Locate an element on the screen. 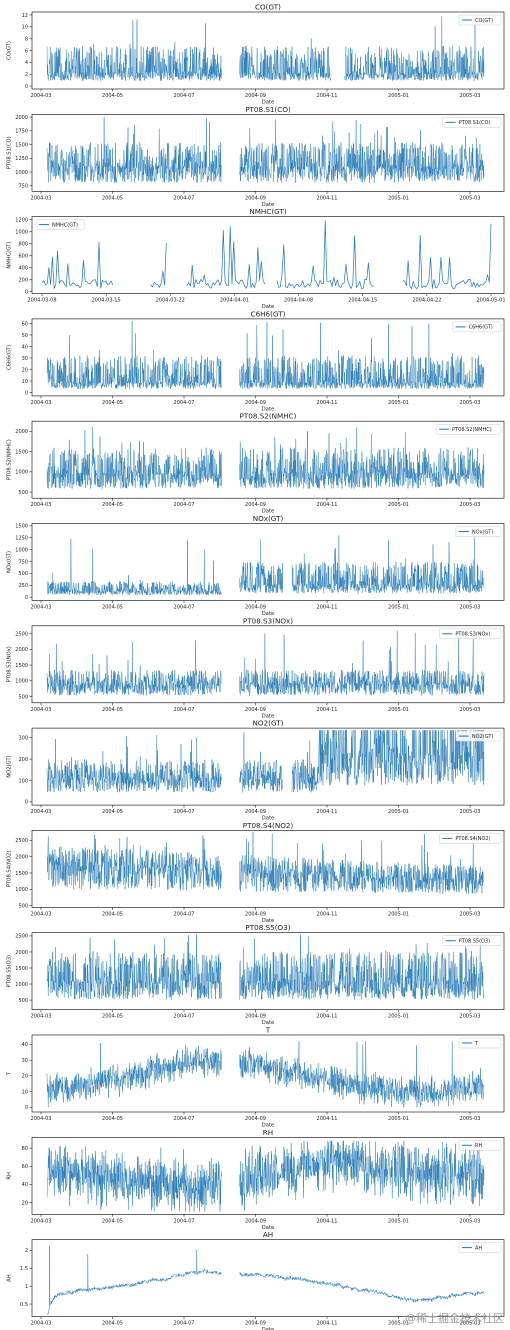 This screenshot has width=510, height=1330. y-axis-label: PT08.S3(NOx) is located at coordinates (10, 664).